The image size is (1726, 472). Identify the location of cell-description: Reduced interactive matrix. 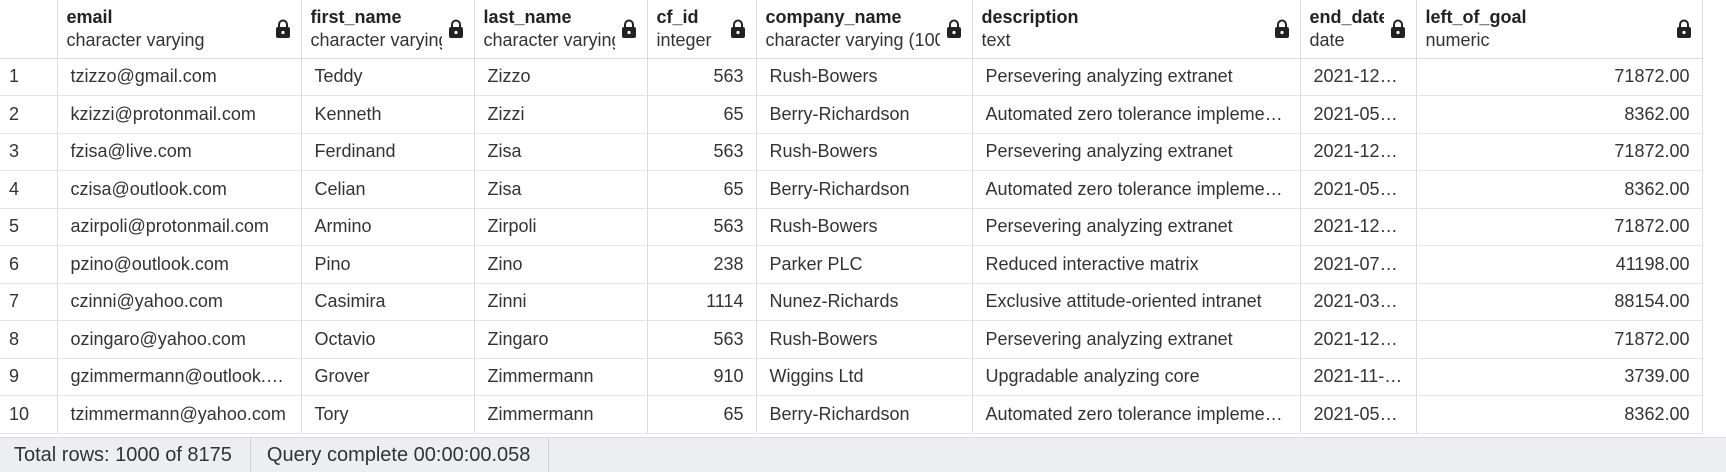
(1136, 264).